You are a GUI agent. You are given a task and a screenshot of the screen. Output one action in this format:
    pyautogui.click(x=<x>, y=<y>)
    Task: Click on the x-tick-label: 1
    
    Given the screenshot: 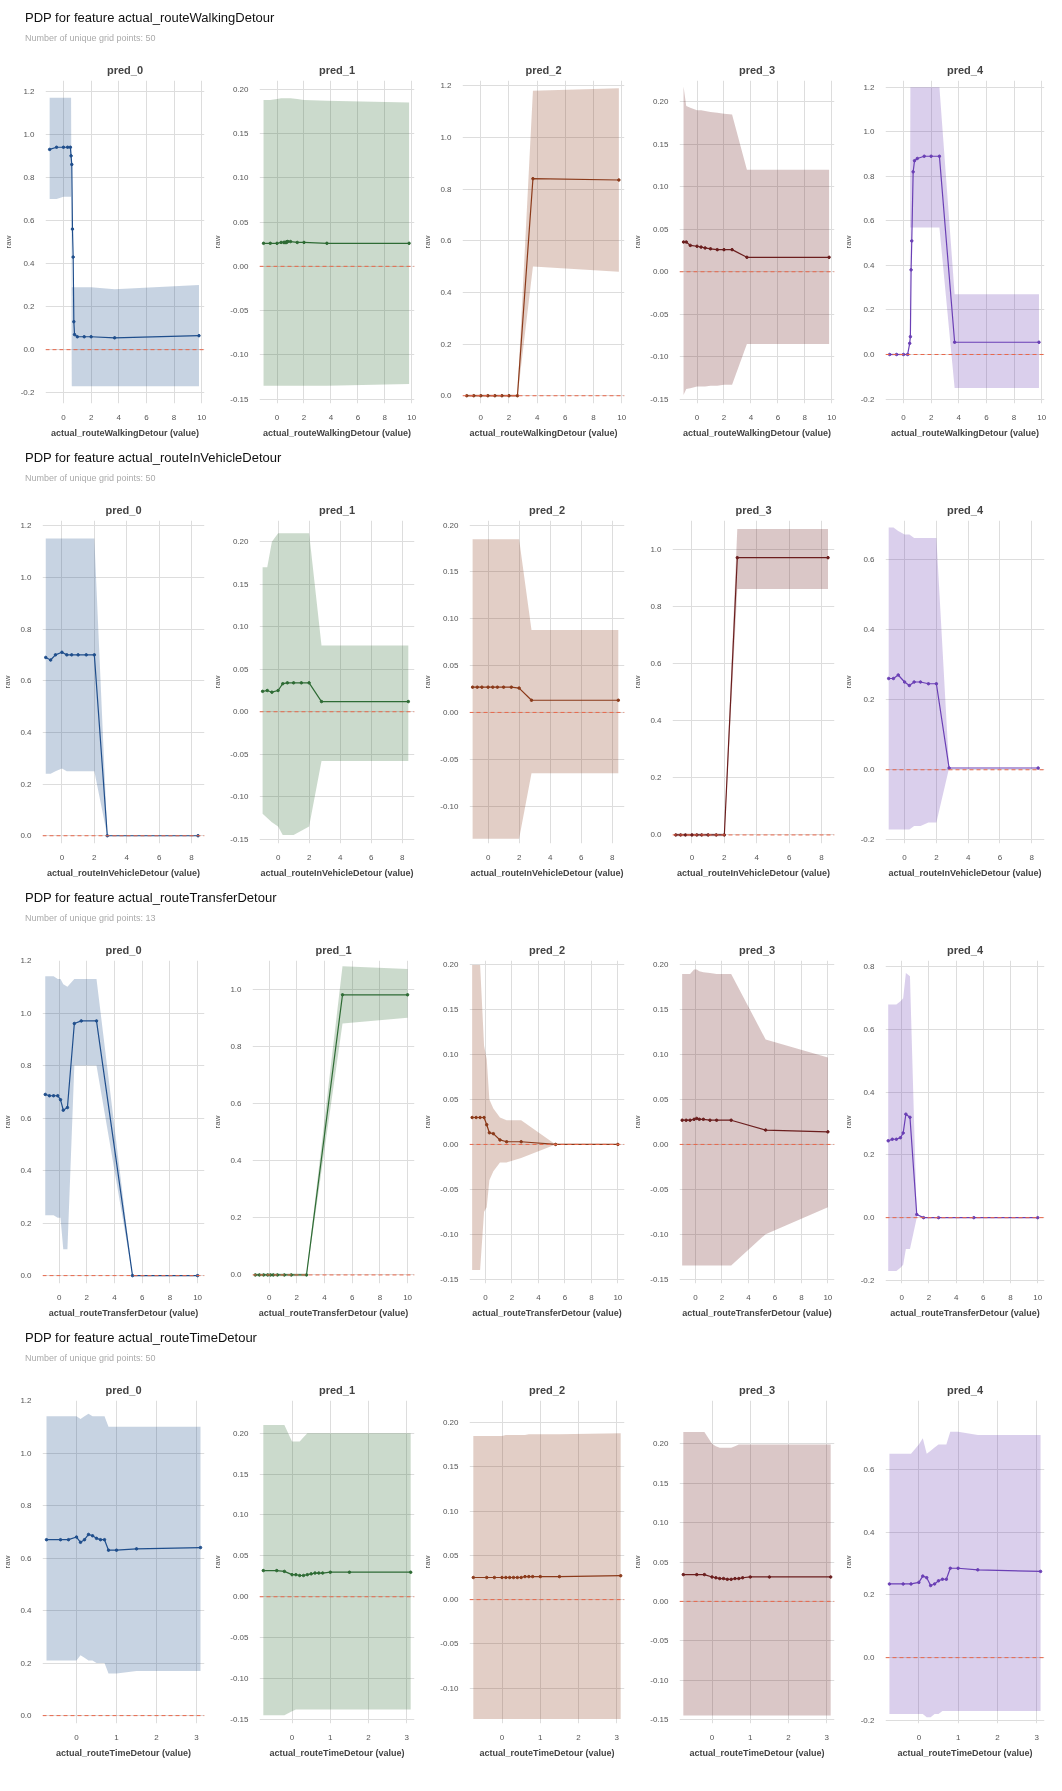 What is the action you would take?
    pyautogui.click(x=751, y=1737)
    